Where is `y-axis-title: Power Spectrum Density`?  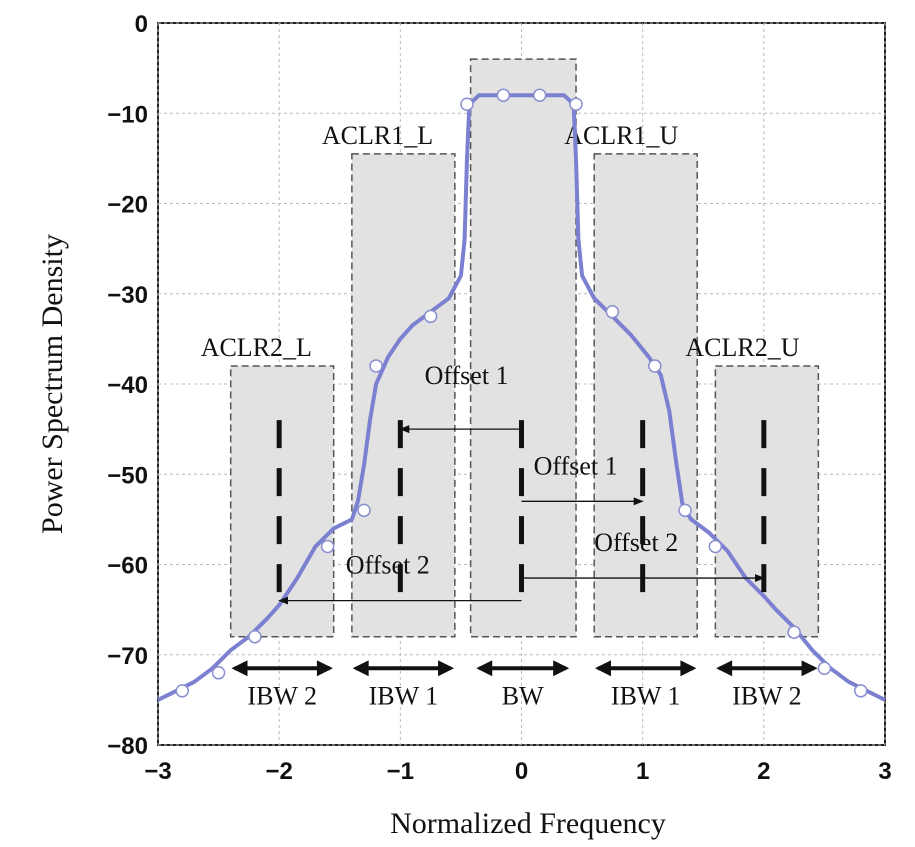 y-axis-title: Power Spectrum Density is located at coordinates (52, 384).